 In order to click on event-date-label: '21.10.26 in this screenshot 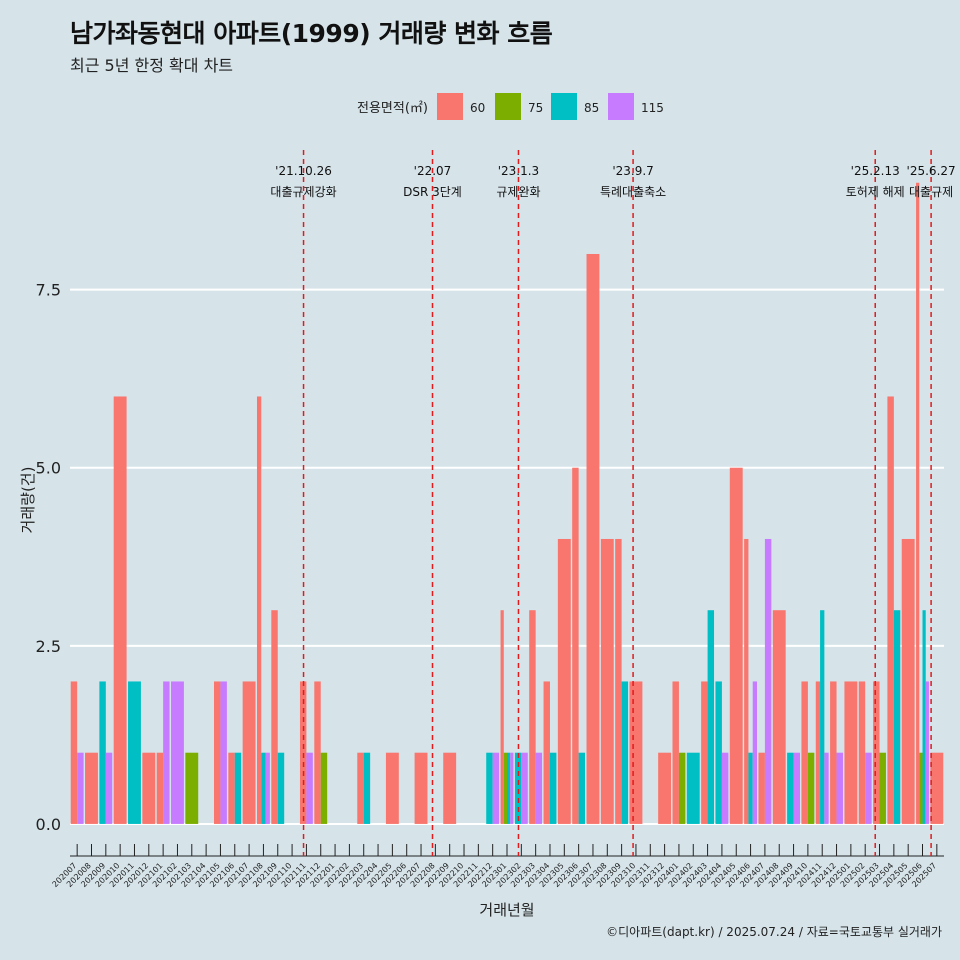, I will do `click(303, 171)`.